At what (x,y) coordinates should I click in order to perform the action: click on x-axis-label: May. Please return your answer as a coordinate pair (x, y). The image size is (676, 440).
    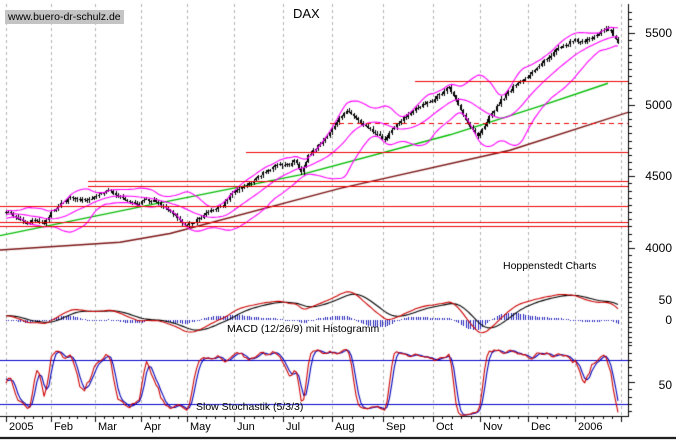
    Looking at the image, I should click on (200, 427).